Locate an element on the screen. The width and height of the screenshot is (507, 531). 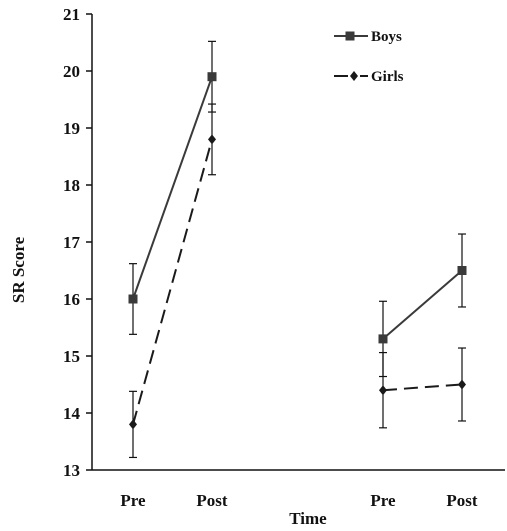
legend-label: Boys is located at coordinates (386, 37).